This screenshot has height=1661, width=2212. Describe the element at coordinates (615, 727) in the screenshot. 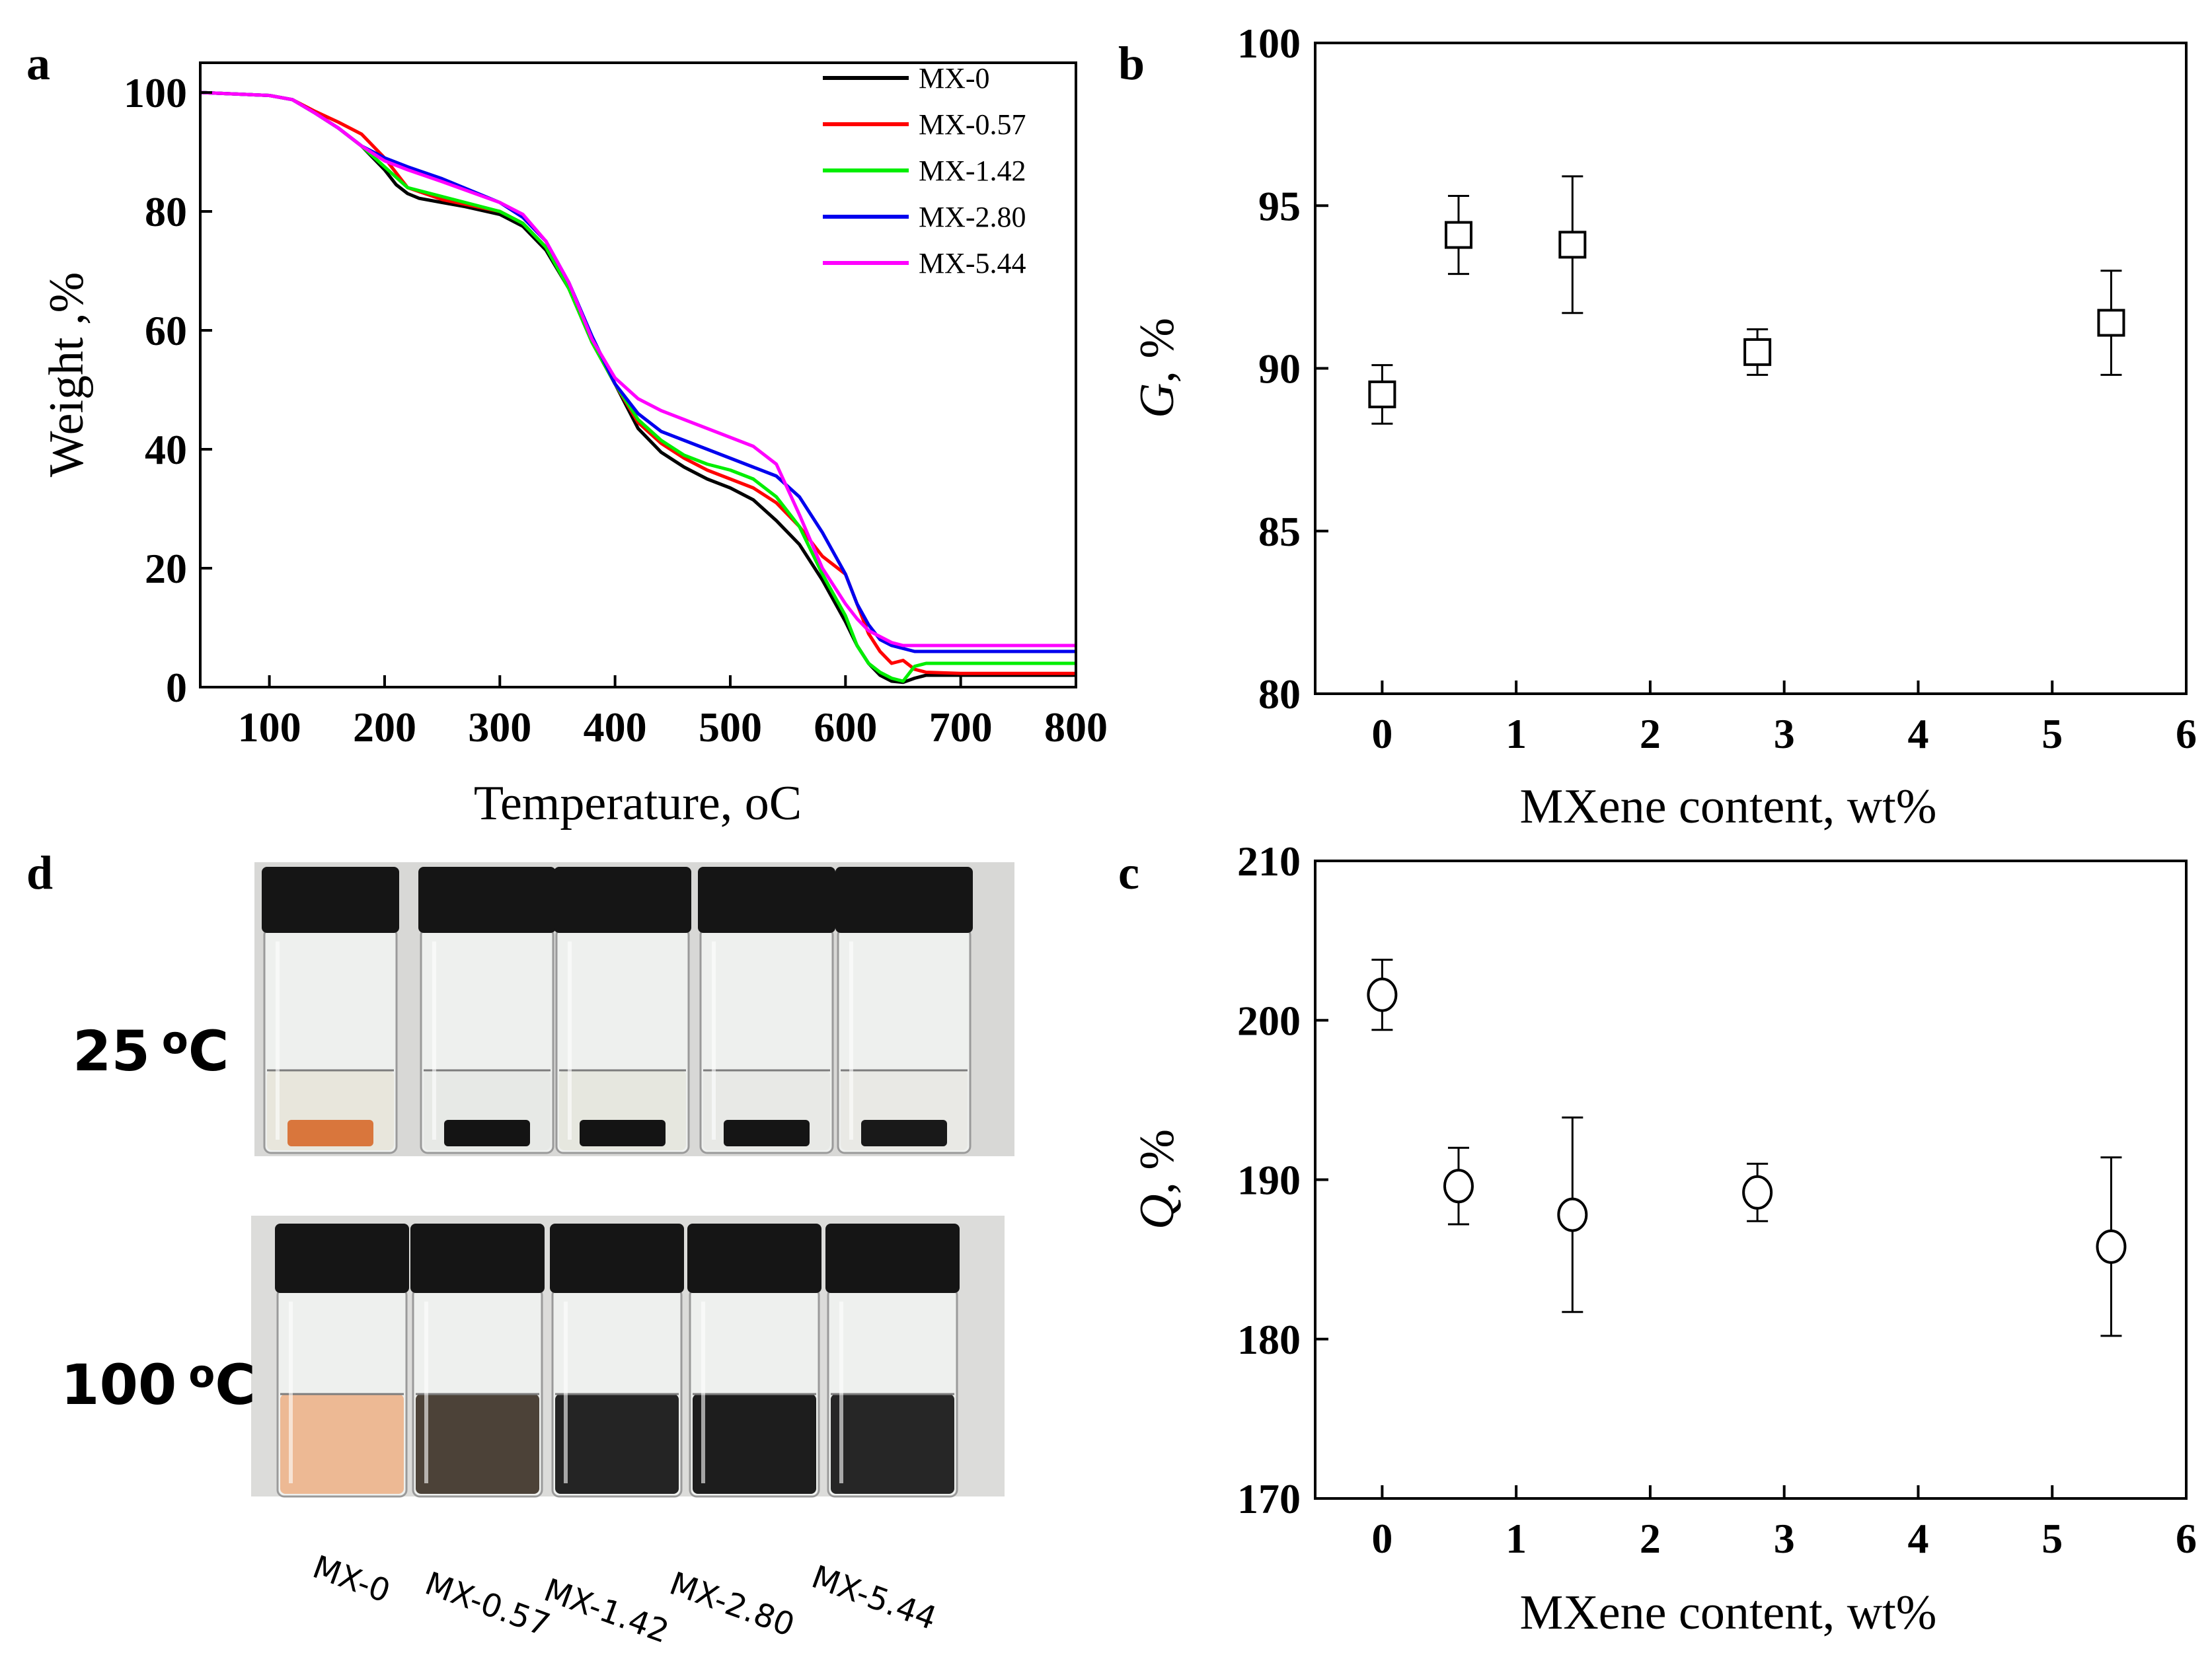

I see `x-tick-label: 400` at that location.